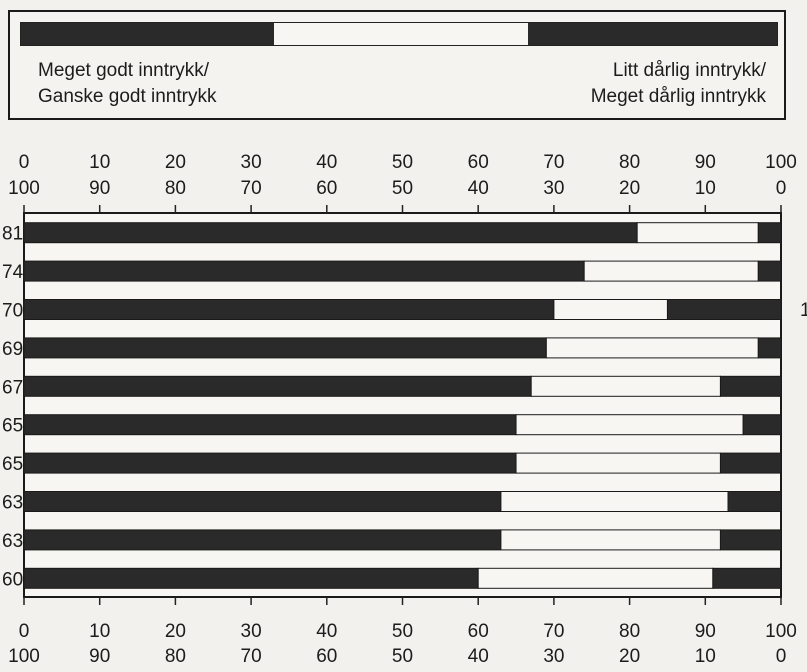 The image size is (807, 672). I want to click on bottom-tick-label-reverse: 80, so click(175, 656).